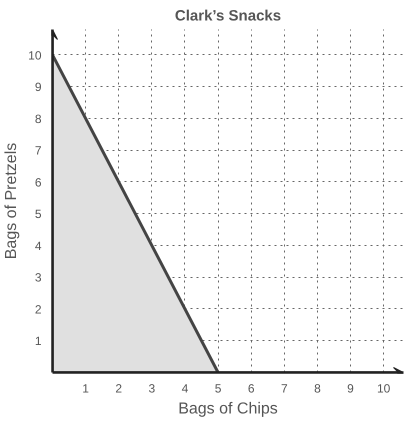 This screenshot has height=424, width=420. What do you see at coordinates (383, 389) in the screenshot?
I see `x-tick-label: 10` at bounding box center [383, 389].